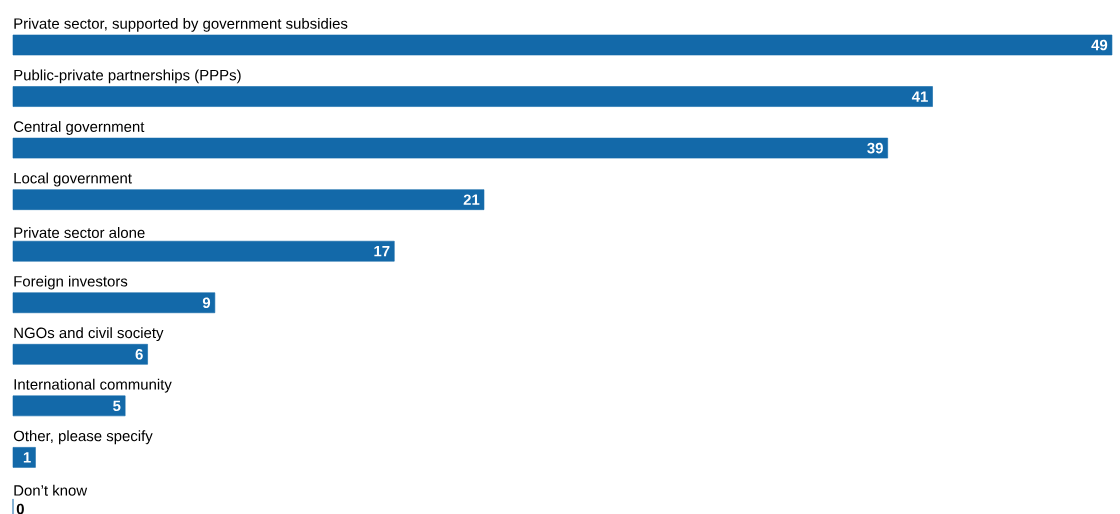 The image size is (1120, 514). I want to click on data-label: 39, so click(875, 148).